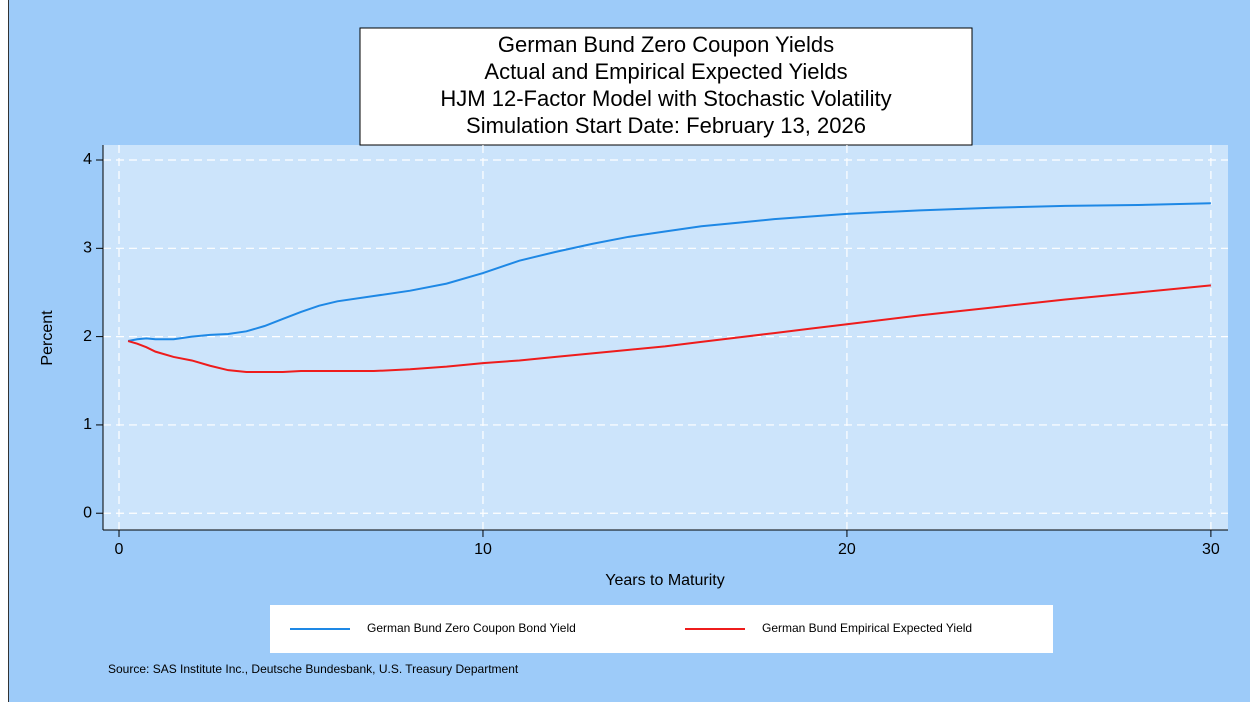 The image size is (1250, 702). What do you see at coordinates (666, 125) in the screenshot?
I see `chart-title: Simulation Start Date: February 13, 2026` at bounding box center [666, 125].